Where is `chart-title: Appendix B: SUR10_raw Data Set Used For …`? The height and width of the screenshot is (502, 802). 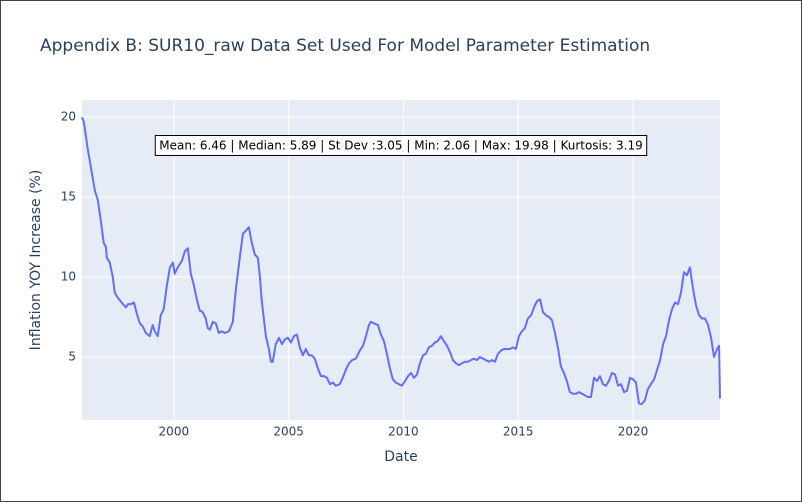 chart-title: Appendix B: SUR10_raw Data Set Used For … is located at coordinates (345, 46).